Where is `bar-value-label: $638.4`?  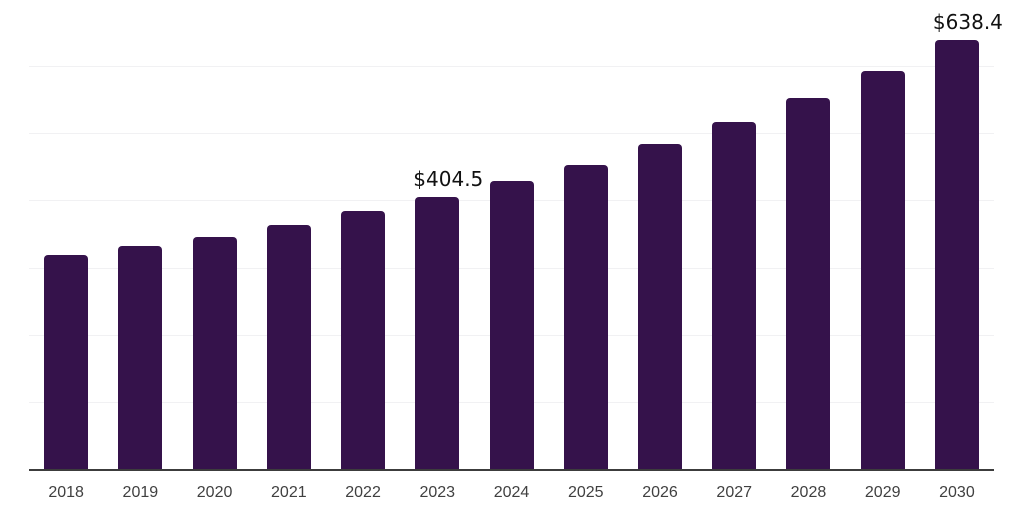 bar-value-label: $638.4 is located at coordinates (967, 22).